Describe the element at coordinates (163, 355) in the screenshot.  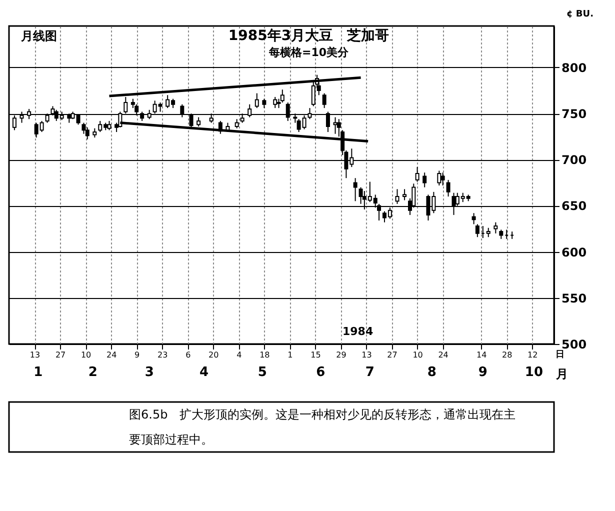
I see `x-tick-label: 23` at that location.